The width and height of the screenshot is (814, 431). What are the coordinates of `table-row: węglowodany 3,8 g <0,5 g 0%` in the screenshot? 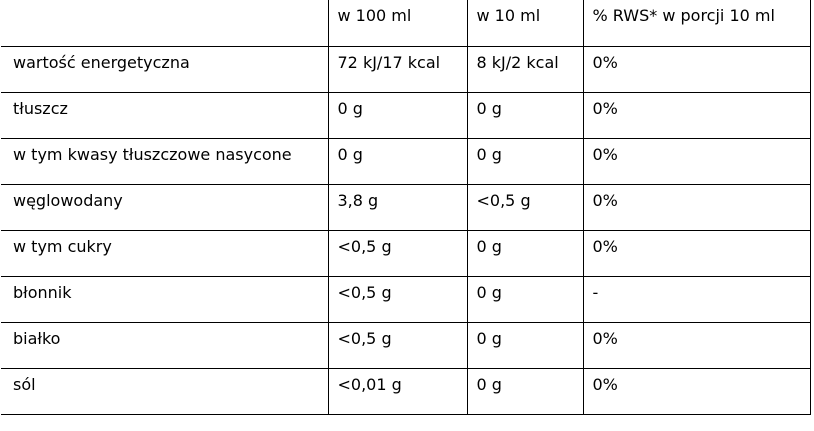 It's located at (406, 207).